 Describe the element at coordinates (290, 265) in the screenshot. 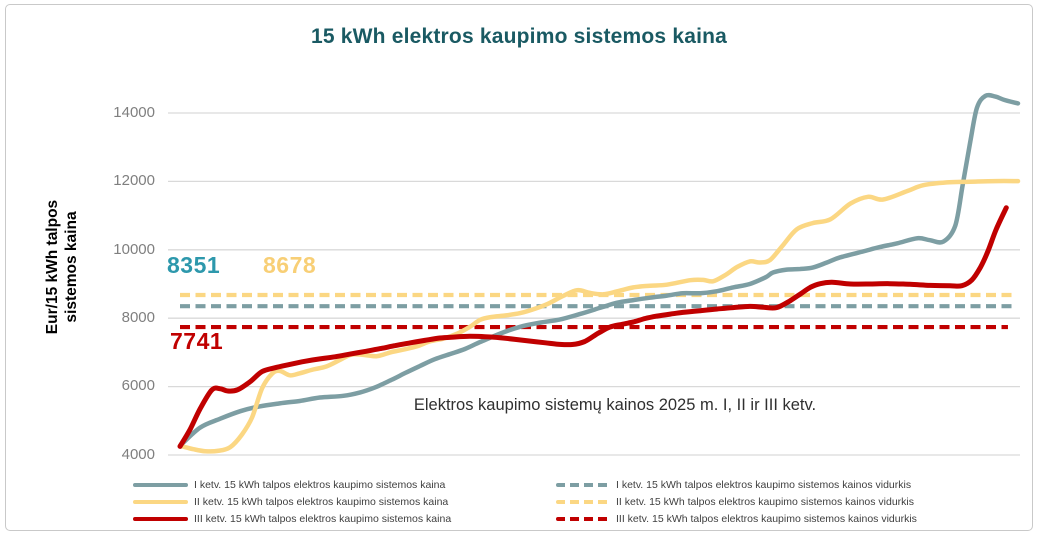

I see `avg-label-q2: 8678` at that location.